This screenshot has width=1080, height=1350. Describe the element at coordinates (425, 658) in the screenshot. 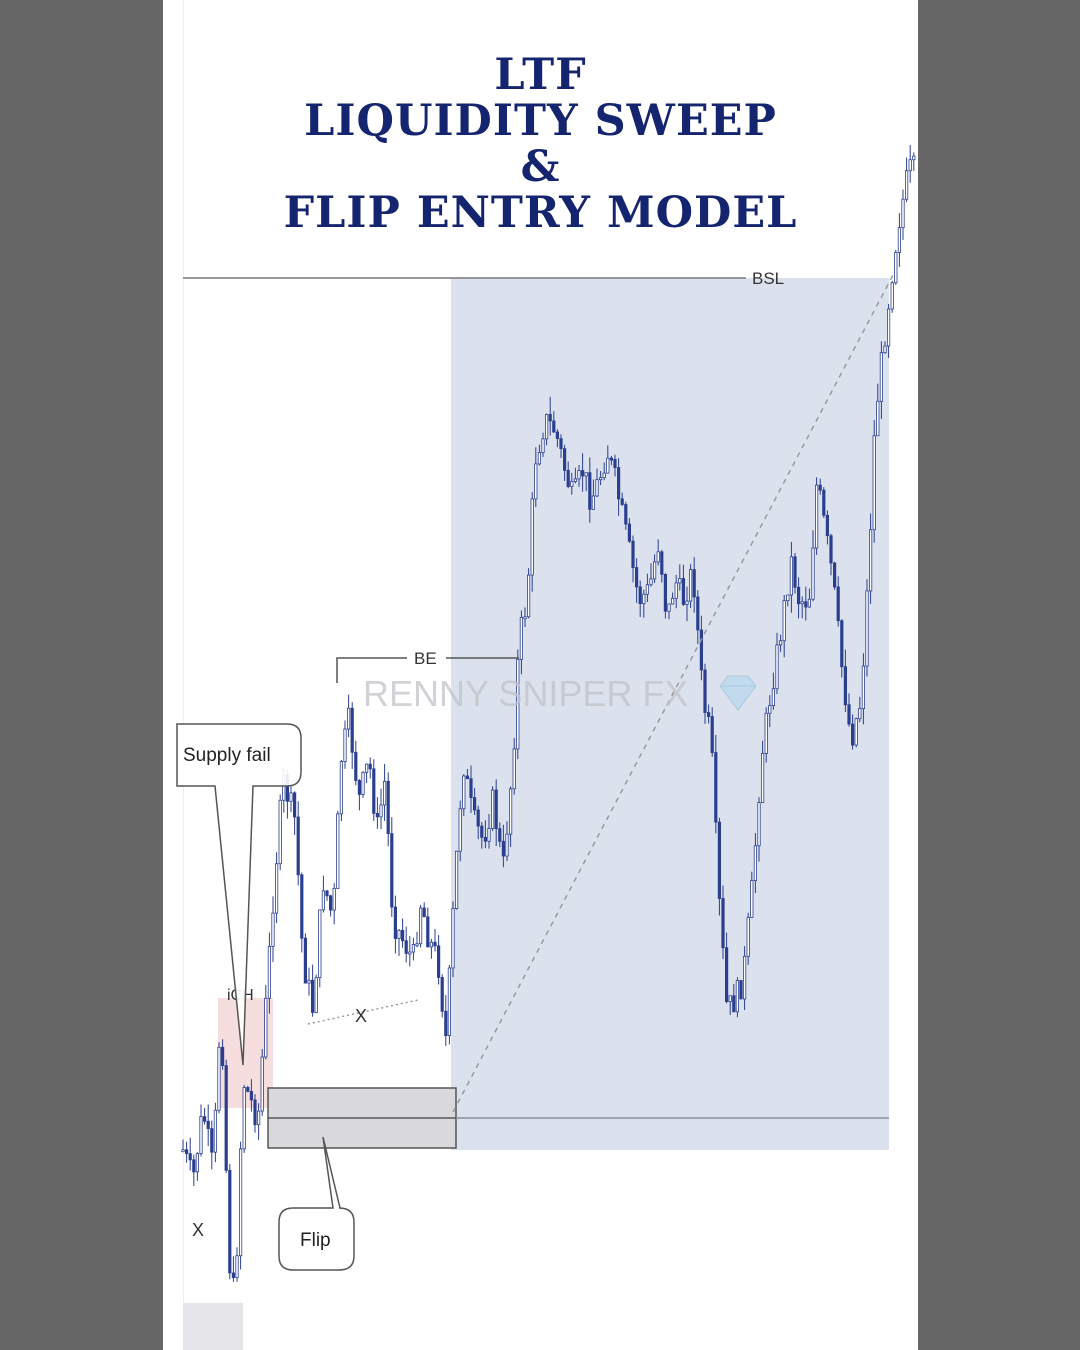

I see `be-label: BE` at that location.